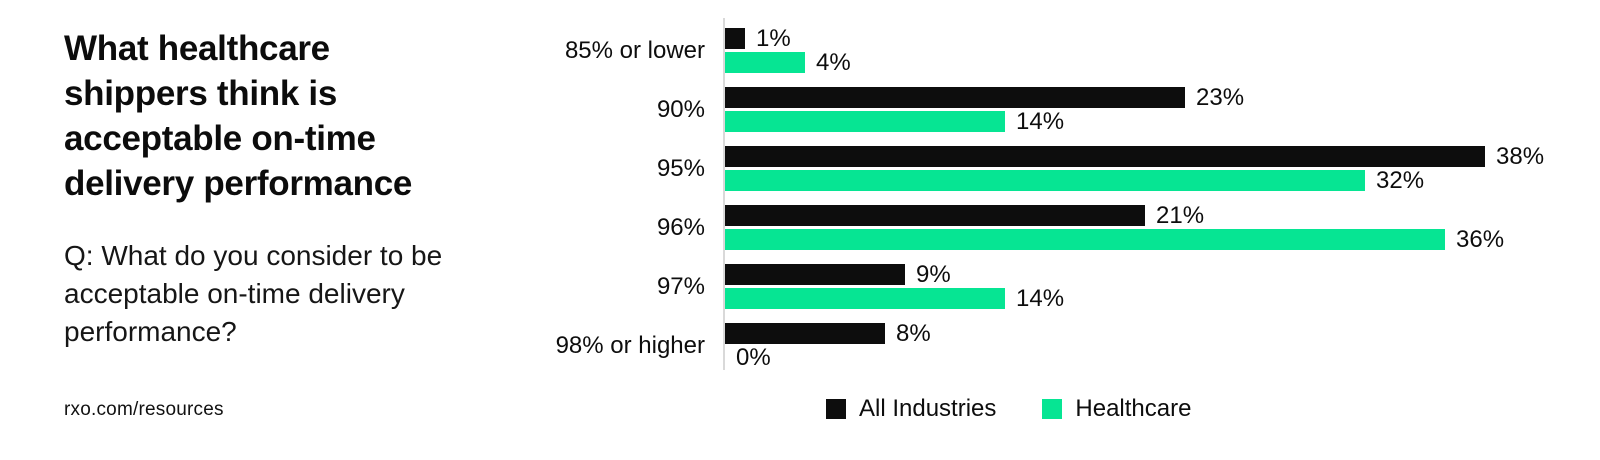 The image size is (1600, 460). Describe the element at coordinates (634, 50) in the screenshot. I see `category-label-85-or-lower: 85% or lower` at that location.